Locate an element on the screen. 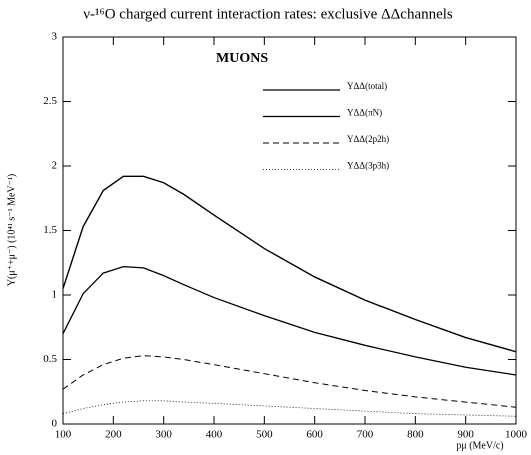 Image resolution: width=531 pixels, height=455 pixels. legend-label: YΔΔ(2p2h) is located at coordinates (368, 139).